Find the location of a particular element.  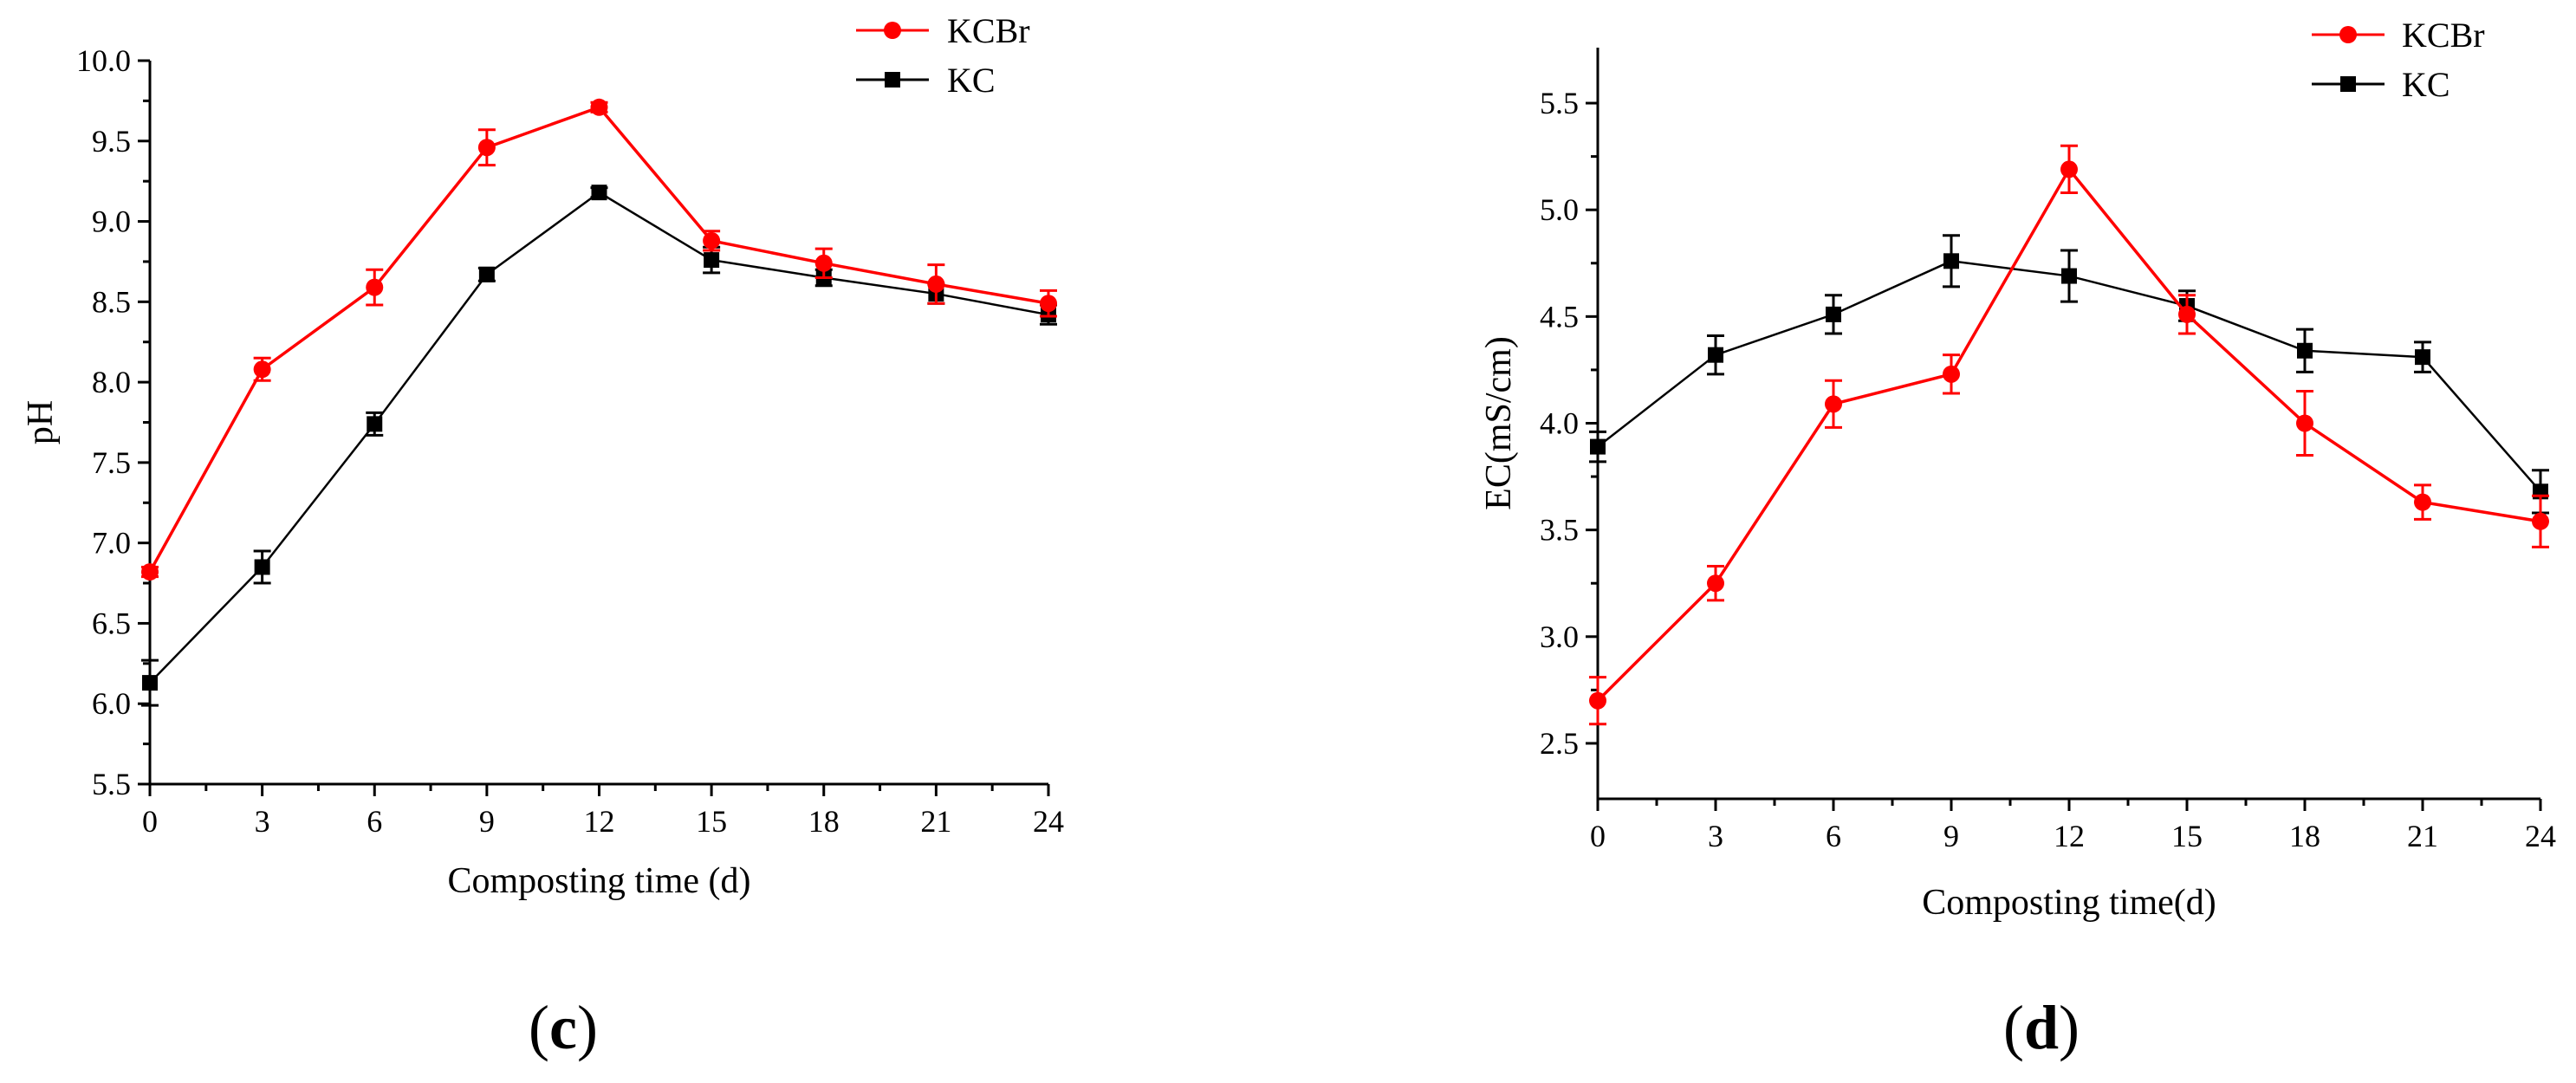

panel-label: (d) is located at coordinates (2042, 1027).